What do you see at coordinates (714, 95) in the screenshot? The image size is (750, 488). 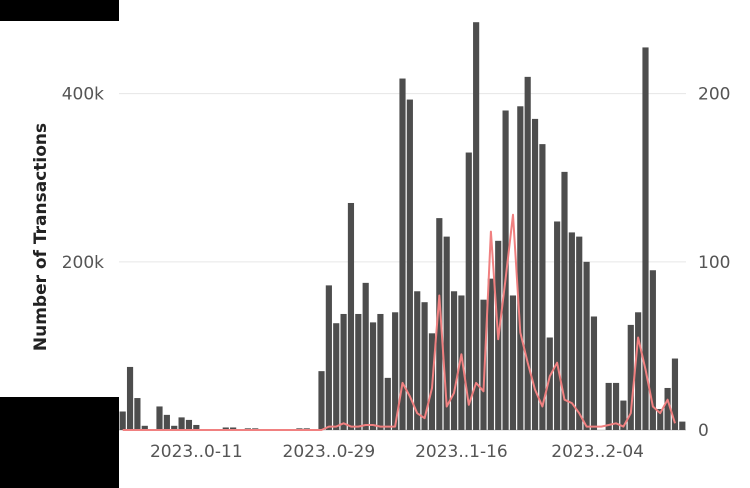 I see `y-right-tick-label: 200` at bounding box center [714, 95].